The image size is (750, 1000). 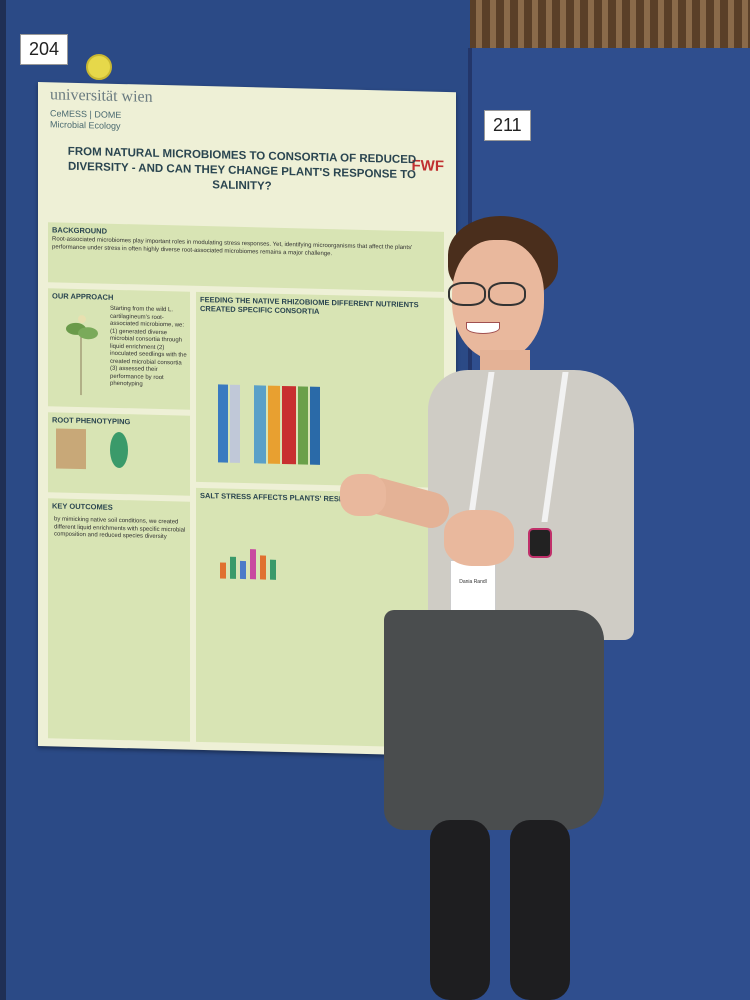 What do you see at coordinates (71, 449) in the screenshot?
I see `root-image` at bounding box center [71, 449].